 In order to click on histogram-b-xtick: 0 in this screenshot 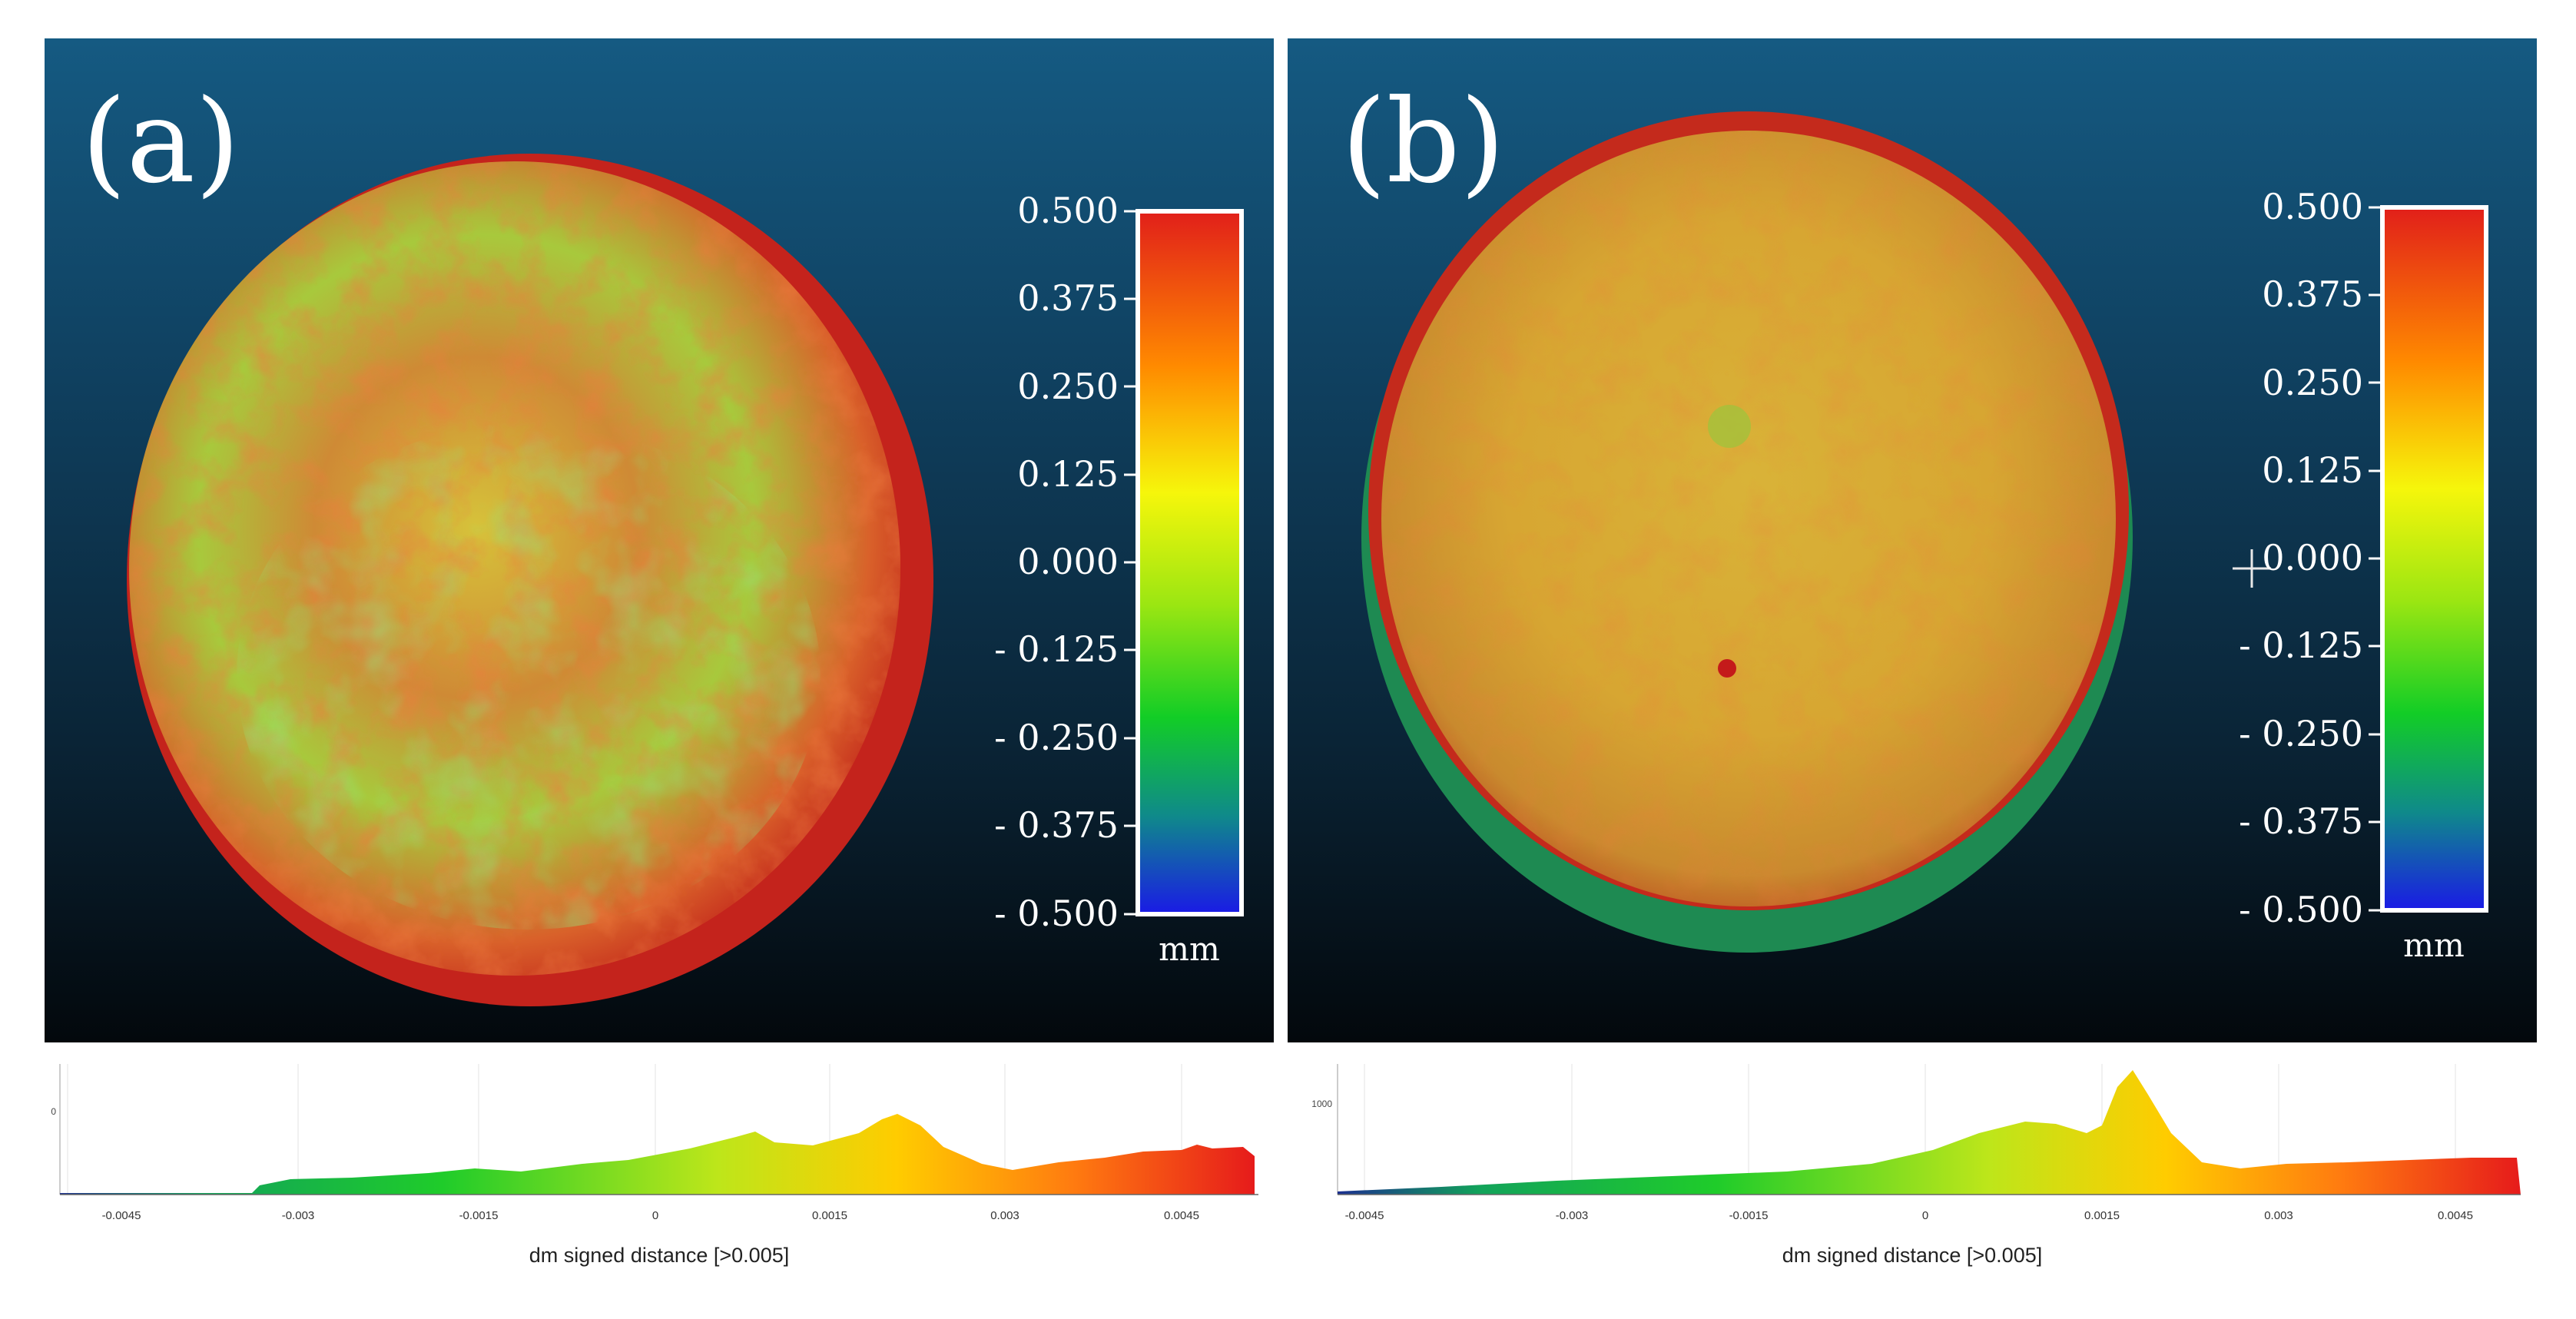, I will do `click(1925, 1215)`.